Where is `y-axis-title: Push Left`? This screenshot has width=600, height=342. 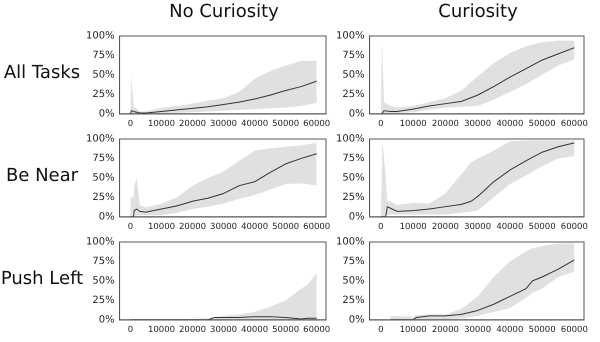
y-axis-title: Push Left is located at coordinates (42, 279).